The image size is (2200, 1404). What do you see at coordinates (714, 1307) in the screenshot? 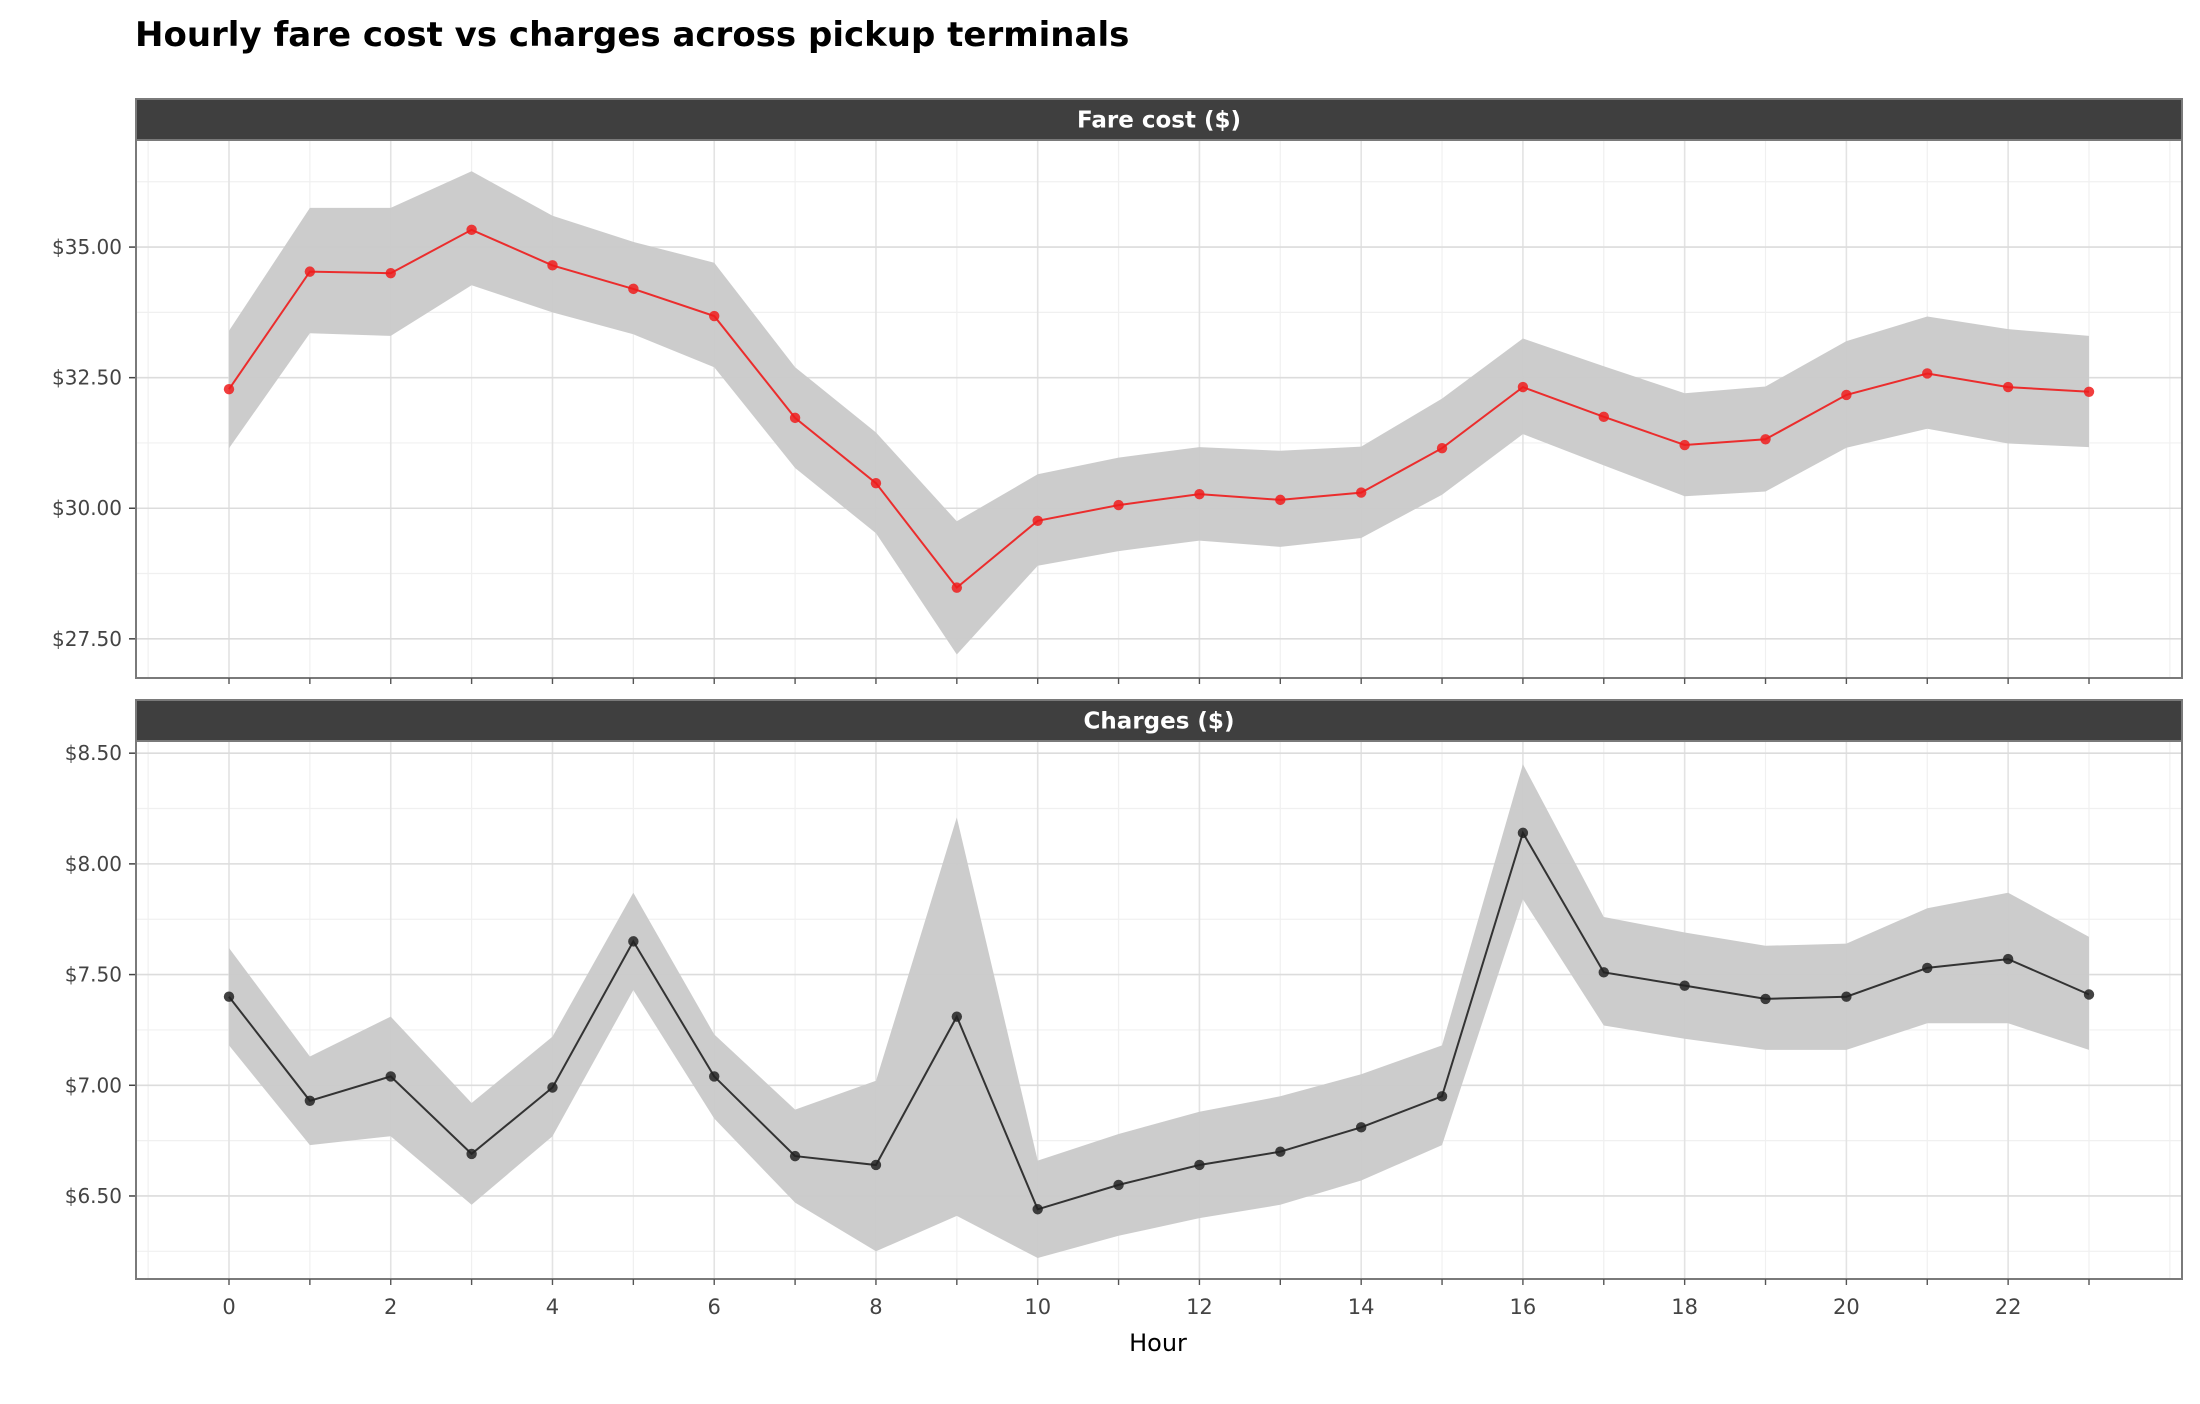
I see `x-tick-label: 6` at bounding box center [714, 1307].